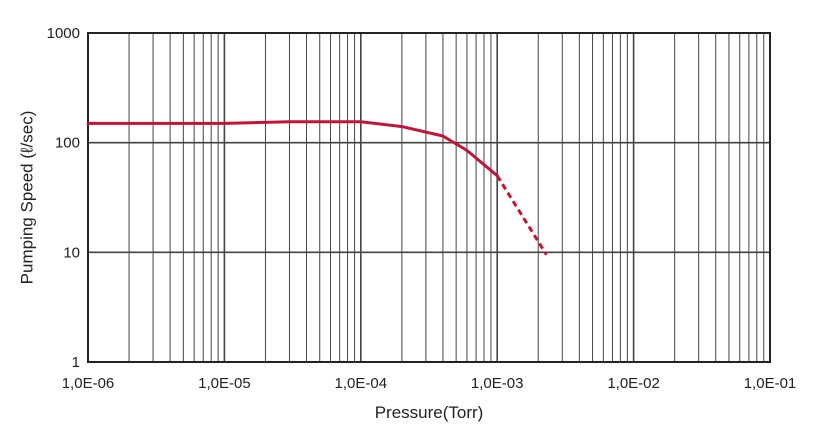  I want to click on y-tick-labels: 1 10 100 1000, so click(63, 198).